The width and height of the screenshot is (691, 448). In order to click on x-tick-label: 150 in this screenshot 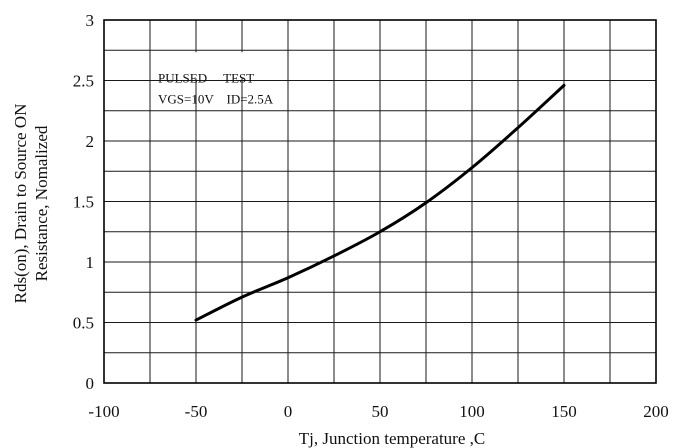, I will do `click(564, 411)`.